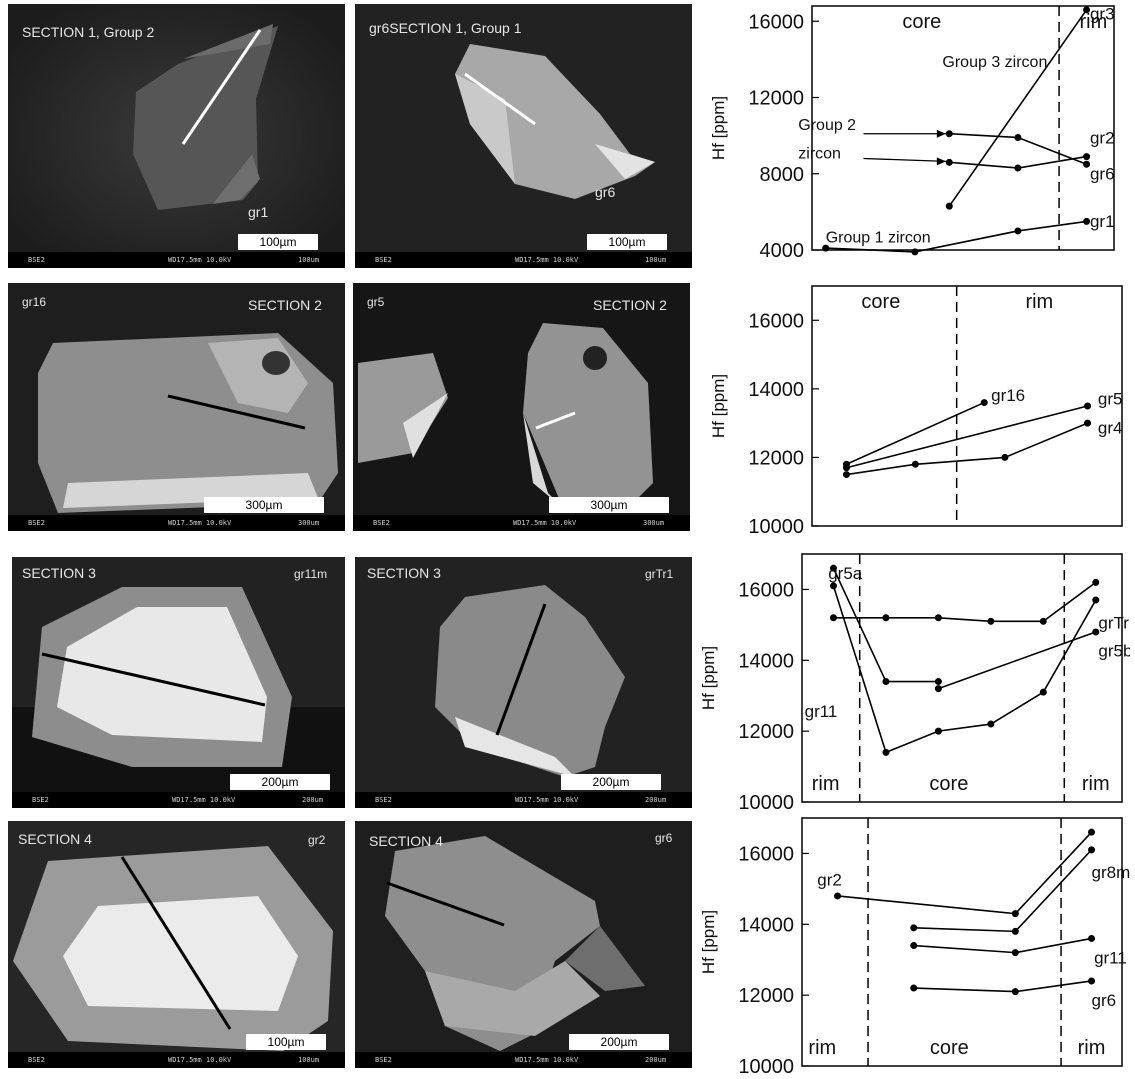 The height and width of the screenshot is (1079, 1135). Describe the element at coordinates (1114, 622) in the screenshot. I see `series-label-grTr1: grTr1` at that location.